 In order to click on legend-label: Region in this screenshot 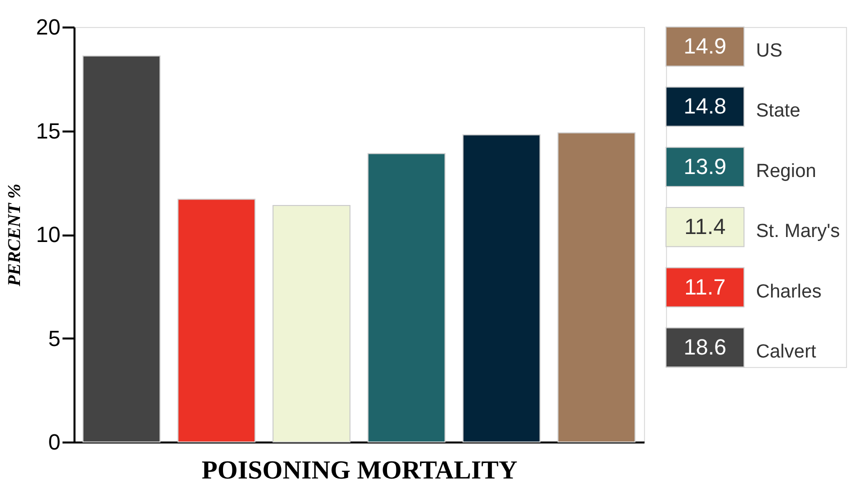, I will do `click(786, 171)`.